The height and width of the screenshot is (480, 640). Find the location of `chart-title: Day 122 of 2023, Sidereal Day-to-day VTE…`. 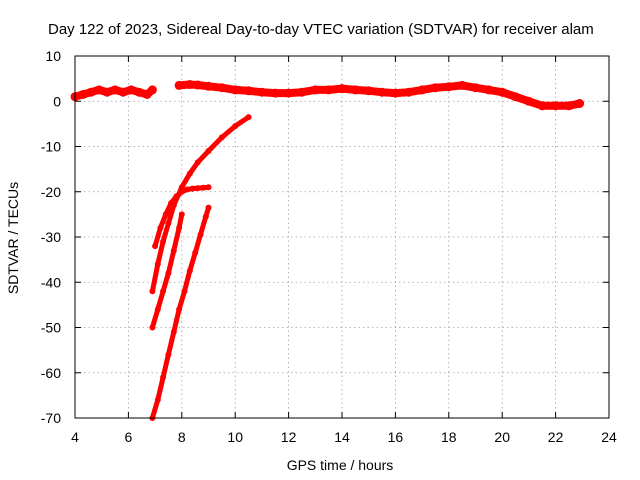

chart-title: Day 122 of 2023, Sidereal Day-to-day VTE… is located at coordinates (321, 29).